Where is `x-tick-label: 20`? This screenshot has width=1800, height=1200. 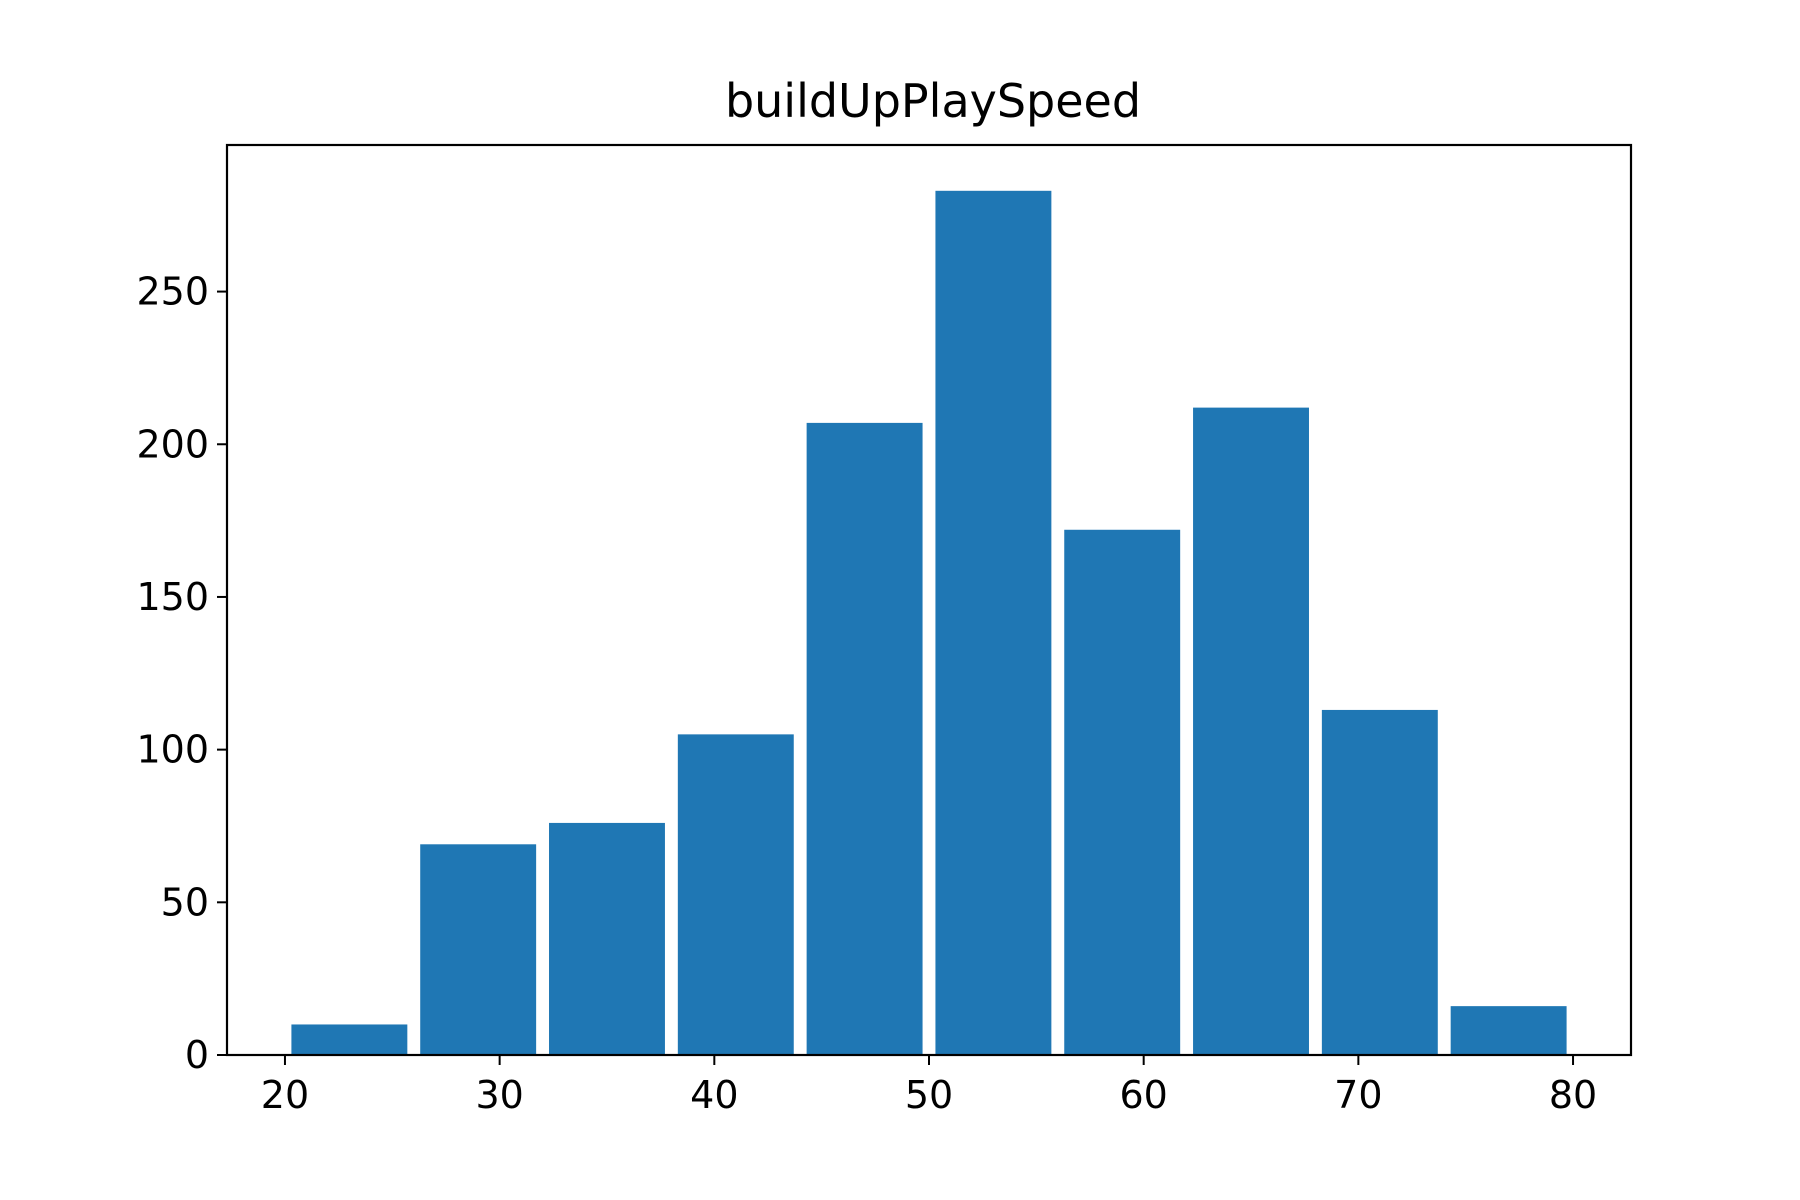
x-tick-label: 20 is located at coordinates (285, 1095).